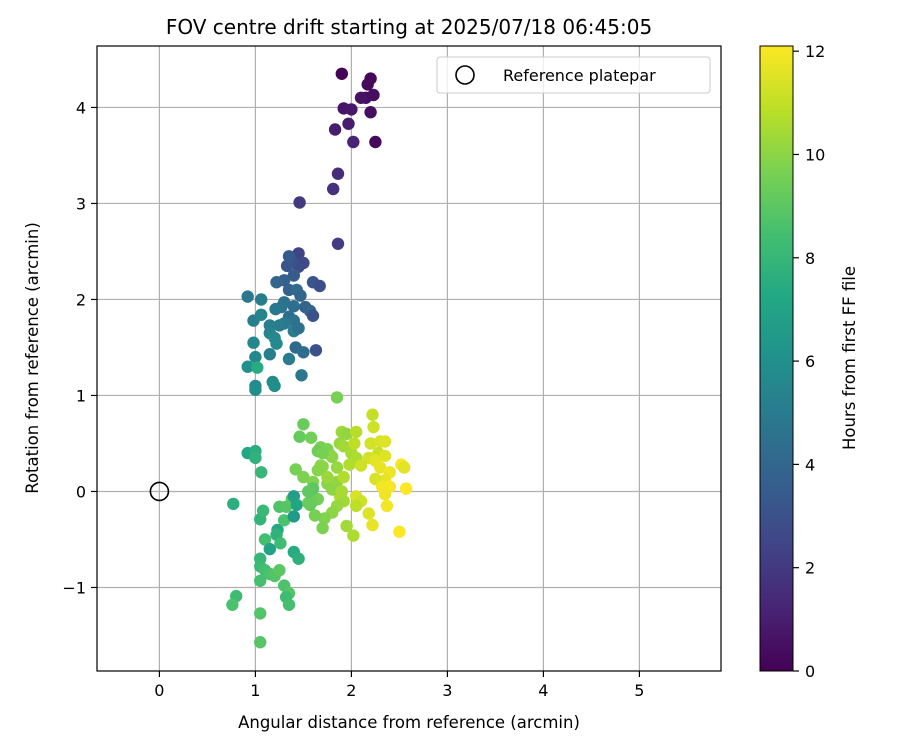  I want to click on legend-box, so click(573, 75).